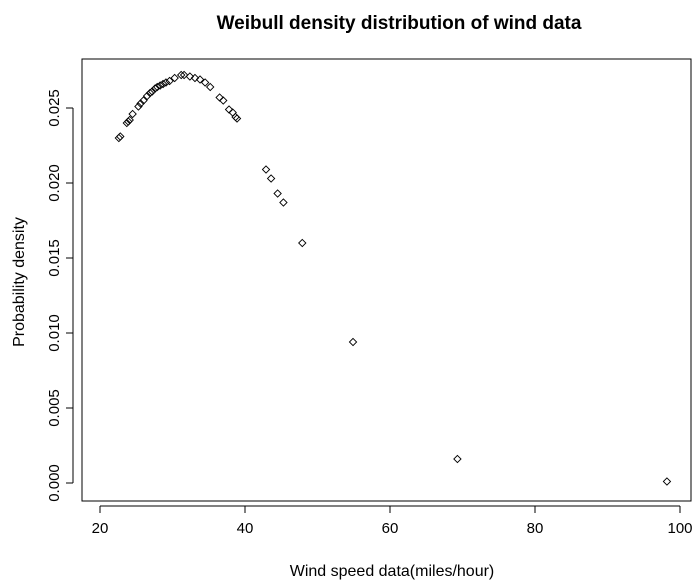  Describe the element at coordinates (54, 183) in the screenshot. I see `y-tick-label: 0.020` at that location.